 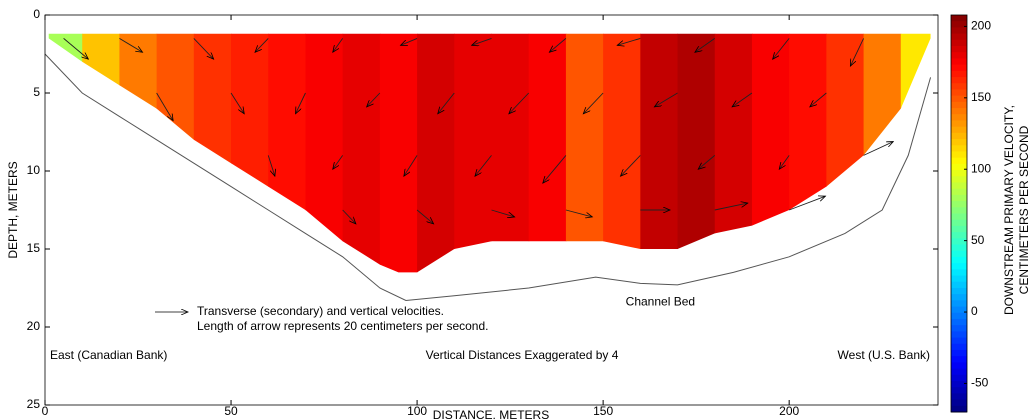 I want to click on x-tick-label: 0, so click(x=45, y=411).